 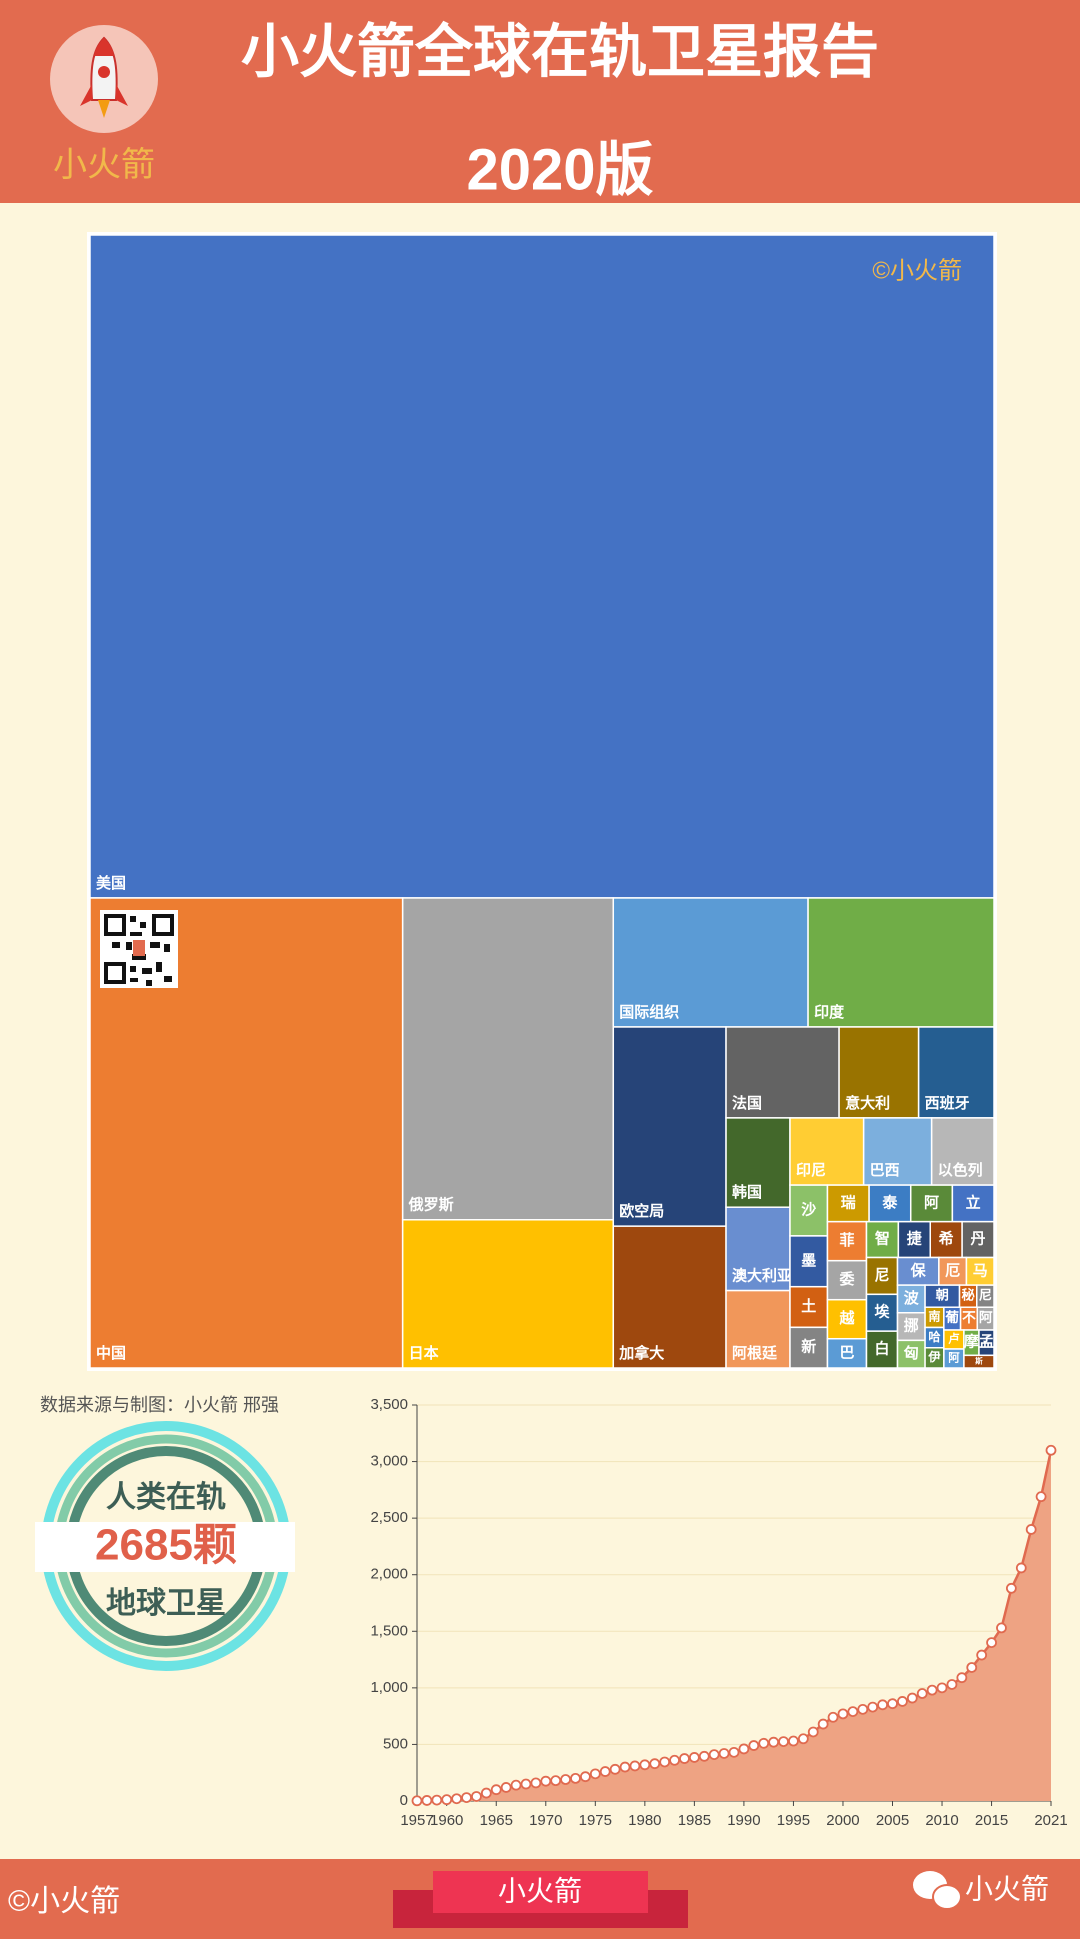 What do you see at coordinates (934, 1316) in the screenshot?
I see `treemap-label: 南` at bounding box center [934, 1316].